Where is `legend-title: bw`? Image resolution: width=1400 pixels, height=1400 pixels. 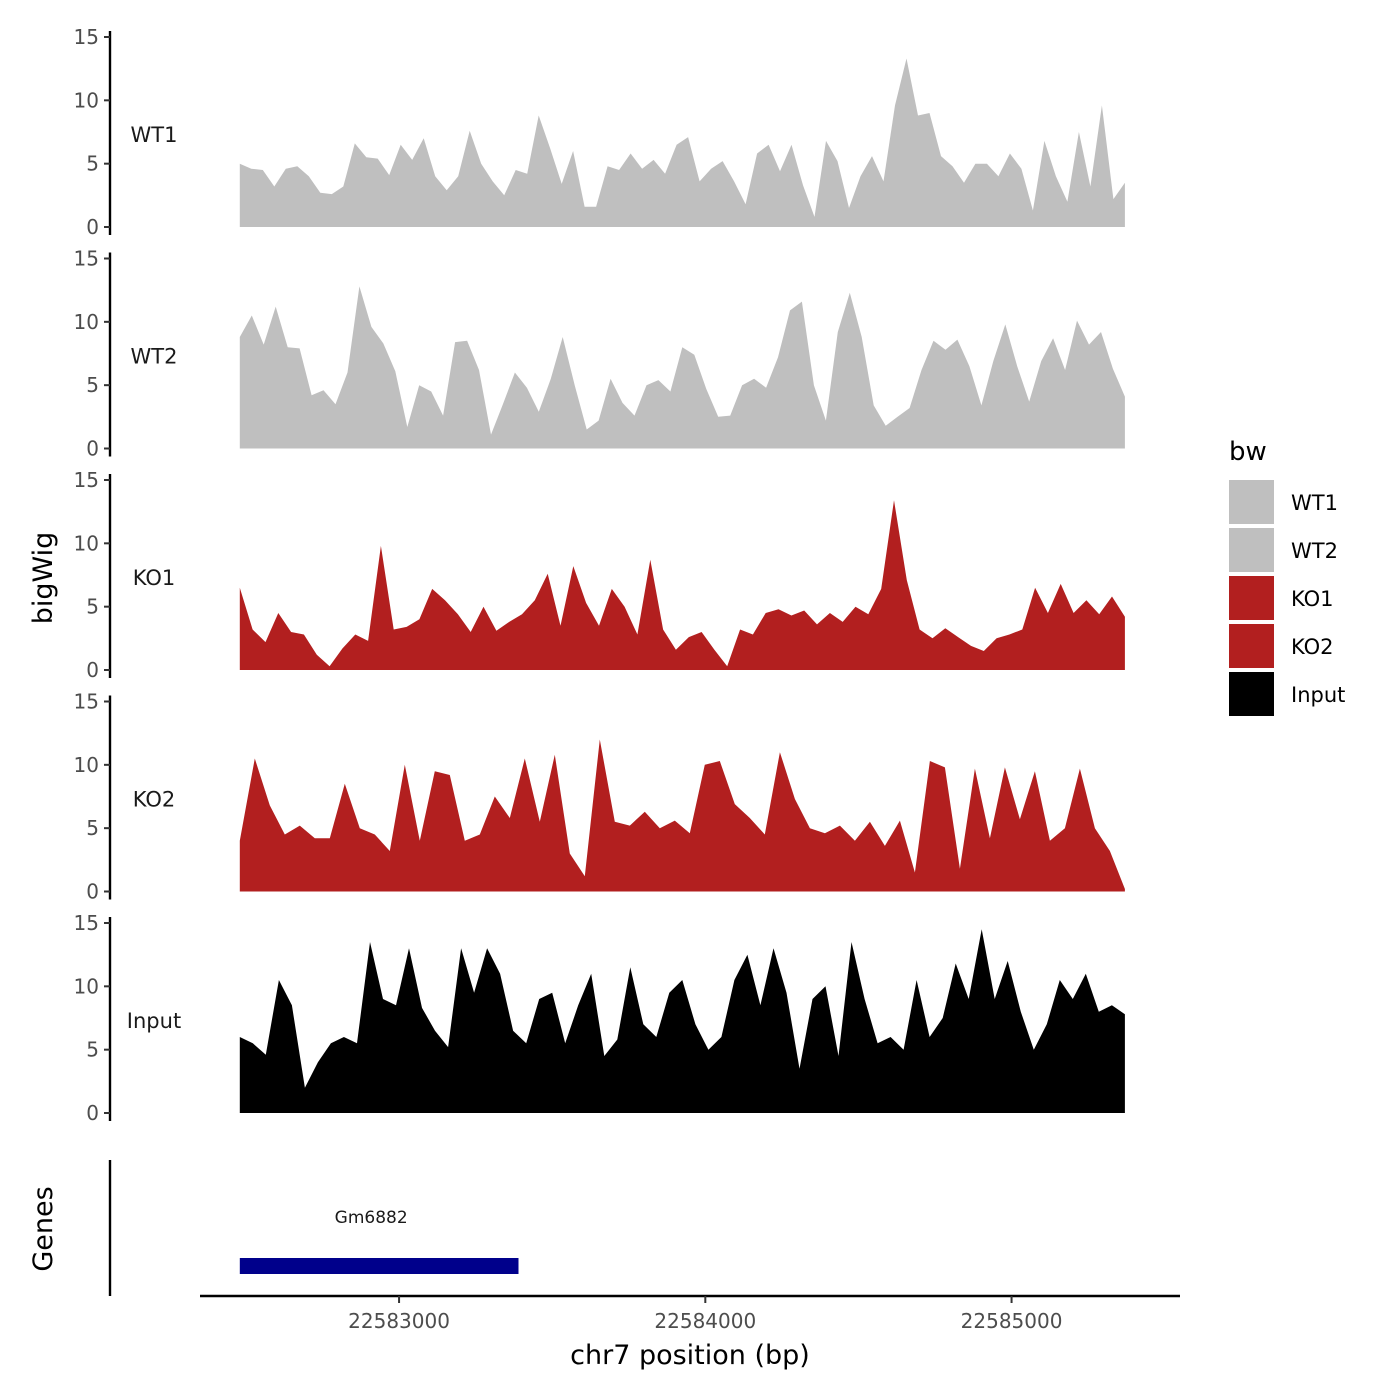 legend-title: bw is located at coordinates (1248, 452).